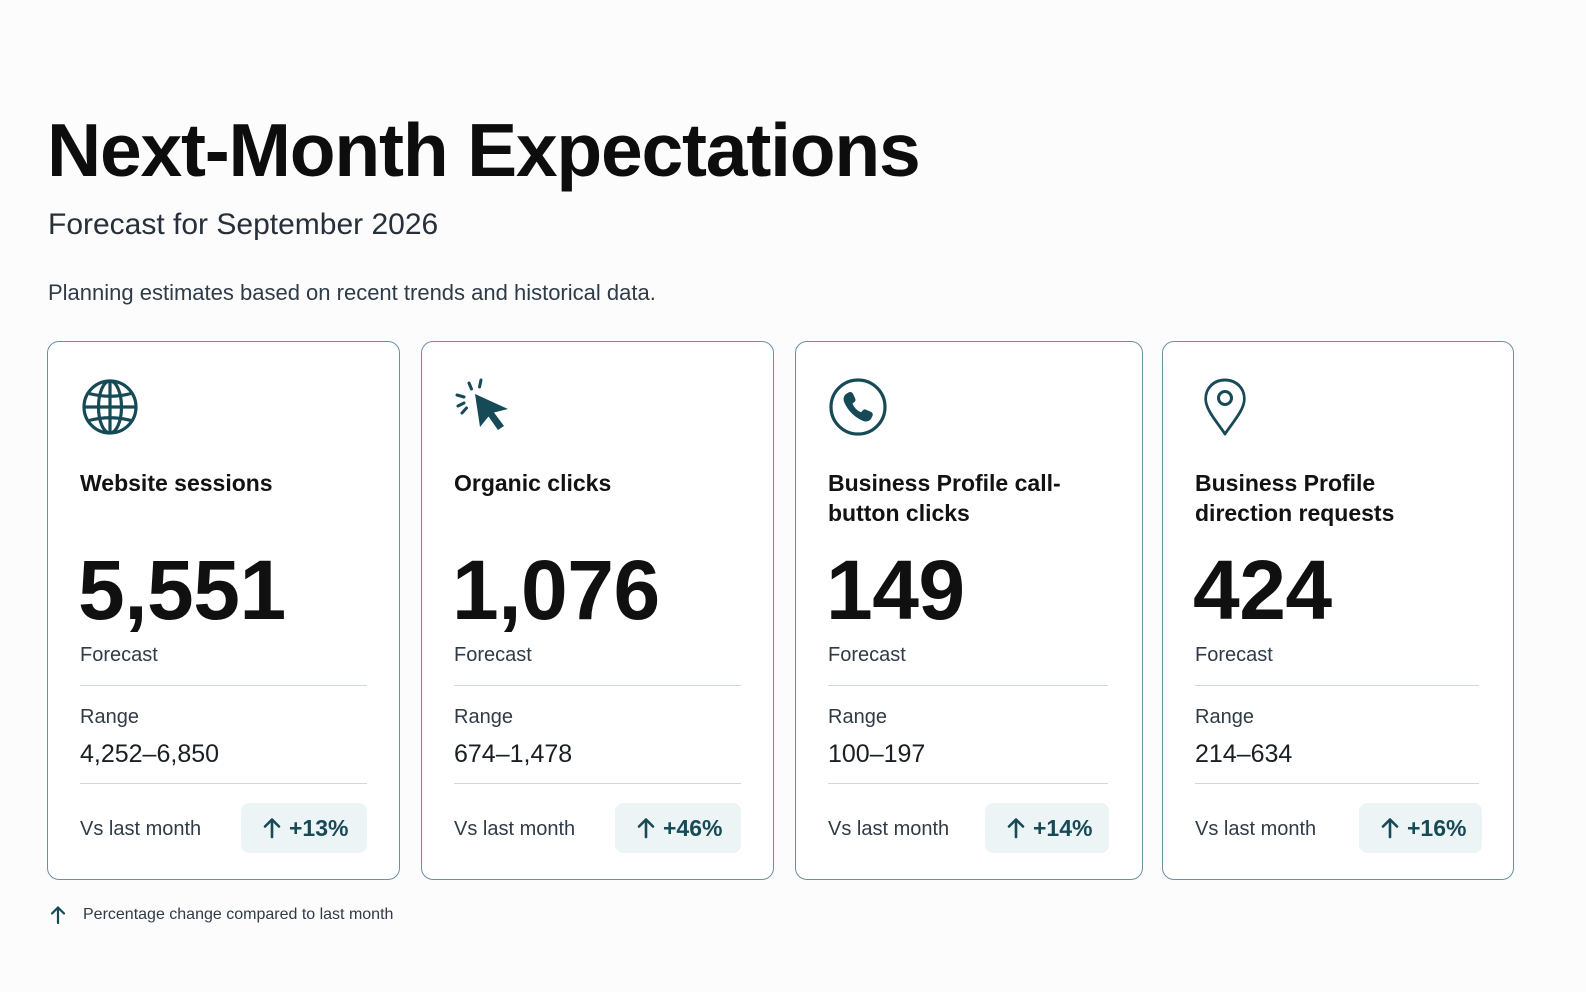  I want to click on change-badge: +16%, so click(1420, 828).